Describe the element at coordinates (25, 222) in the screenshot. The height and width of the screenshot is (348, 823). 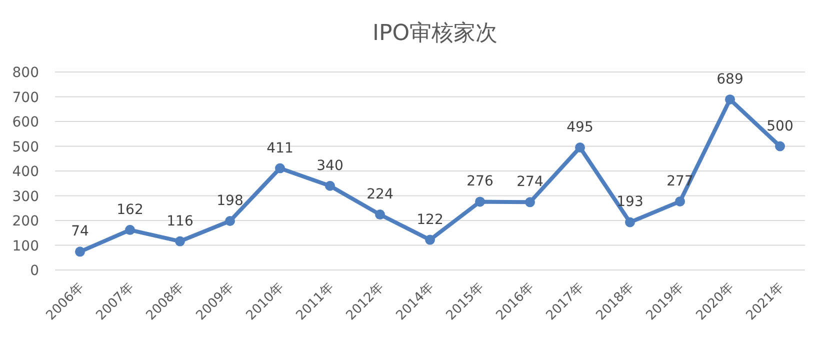
I see `y-tick-label: 200` at that location.